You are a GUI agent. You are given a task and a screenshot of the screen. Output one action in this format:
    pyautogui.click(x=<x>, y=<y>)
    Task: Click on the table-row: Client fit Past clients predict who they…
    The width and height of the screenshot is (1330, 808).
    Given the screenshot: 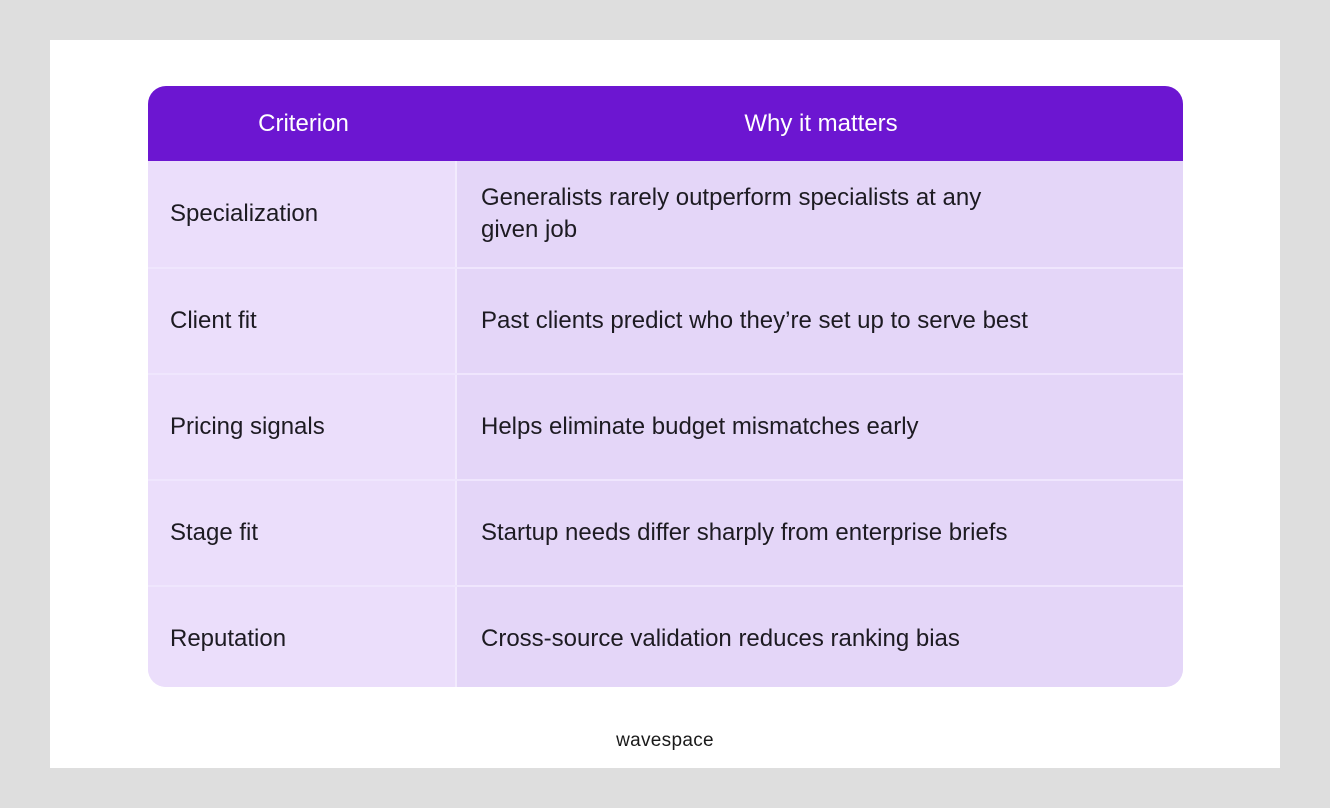 What is the action you would take?
    pyautogui.click(x=665, y=320)
    